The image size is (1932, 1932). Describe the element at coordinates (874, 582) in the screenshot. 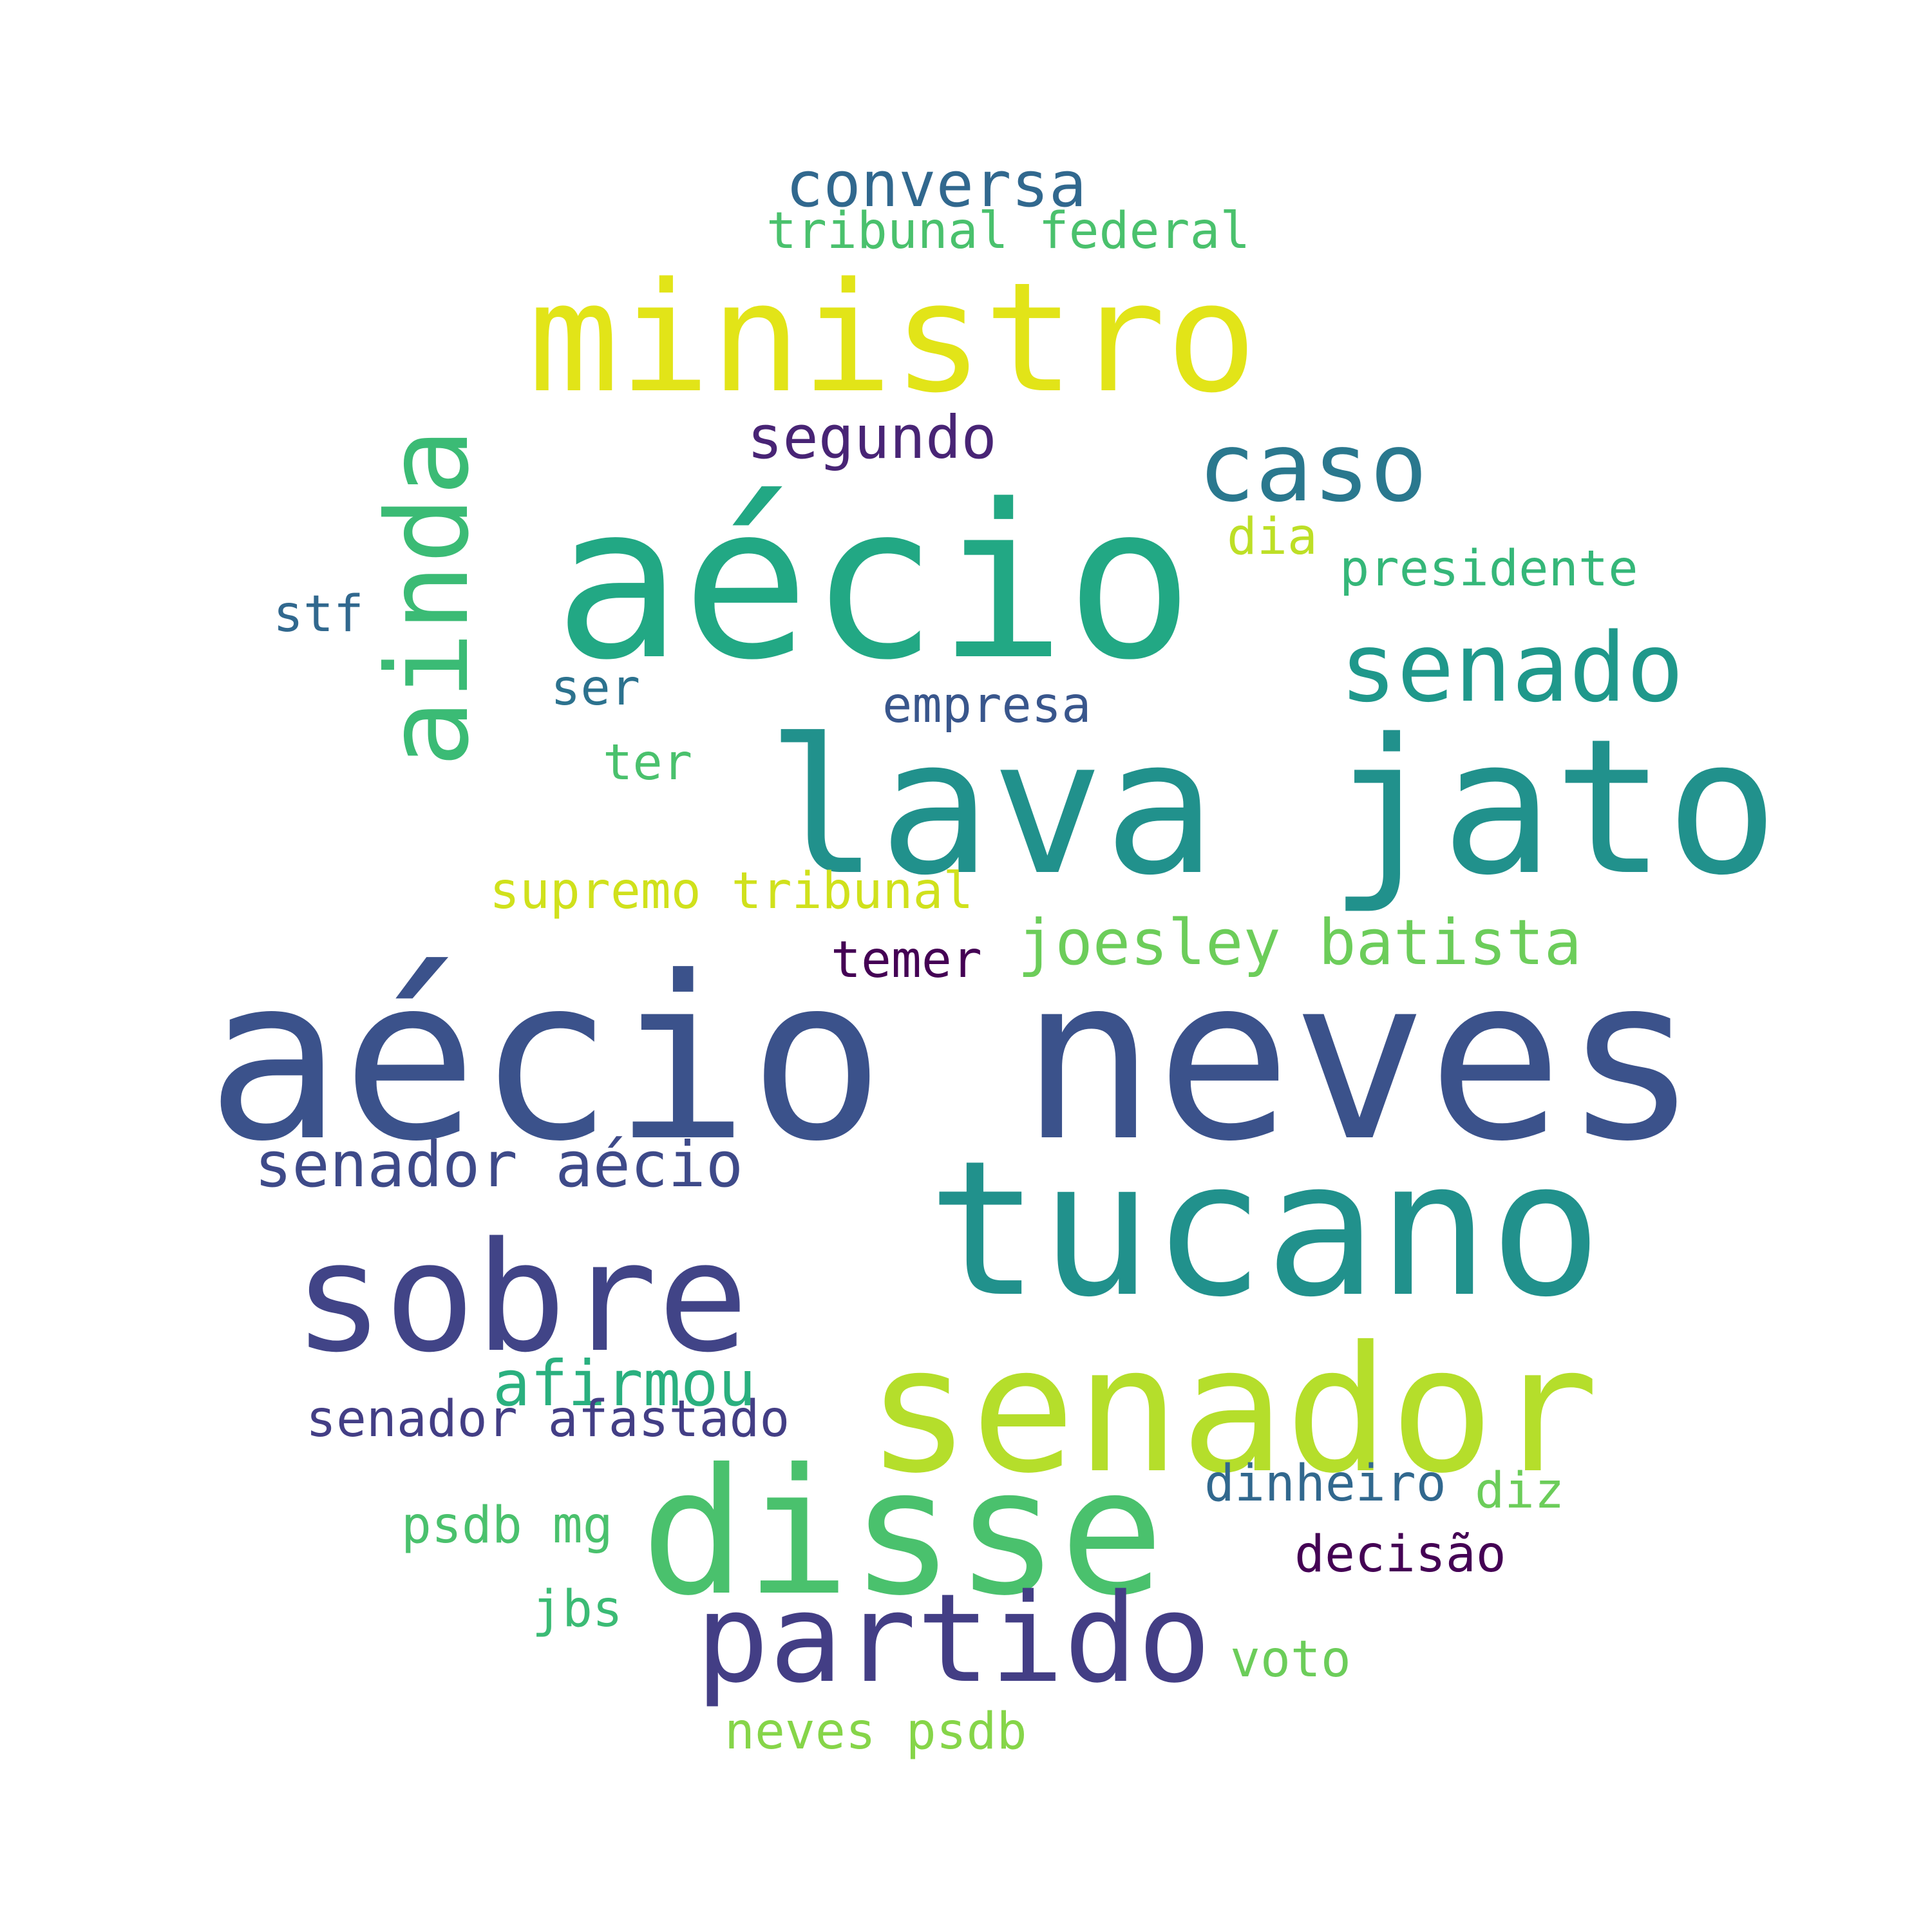

I see `word-aecio: aécio` at that location.